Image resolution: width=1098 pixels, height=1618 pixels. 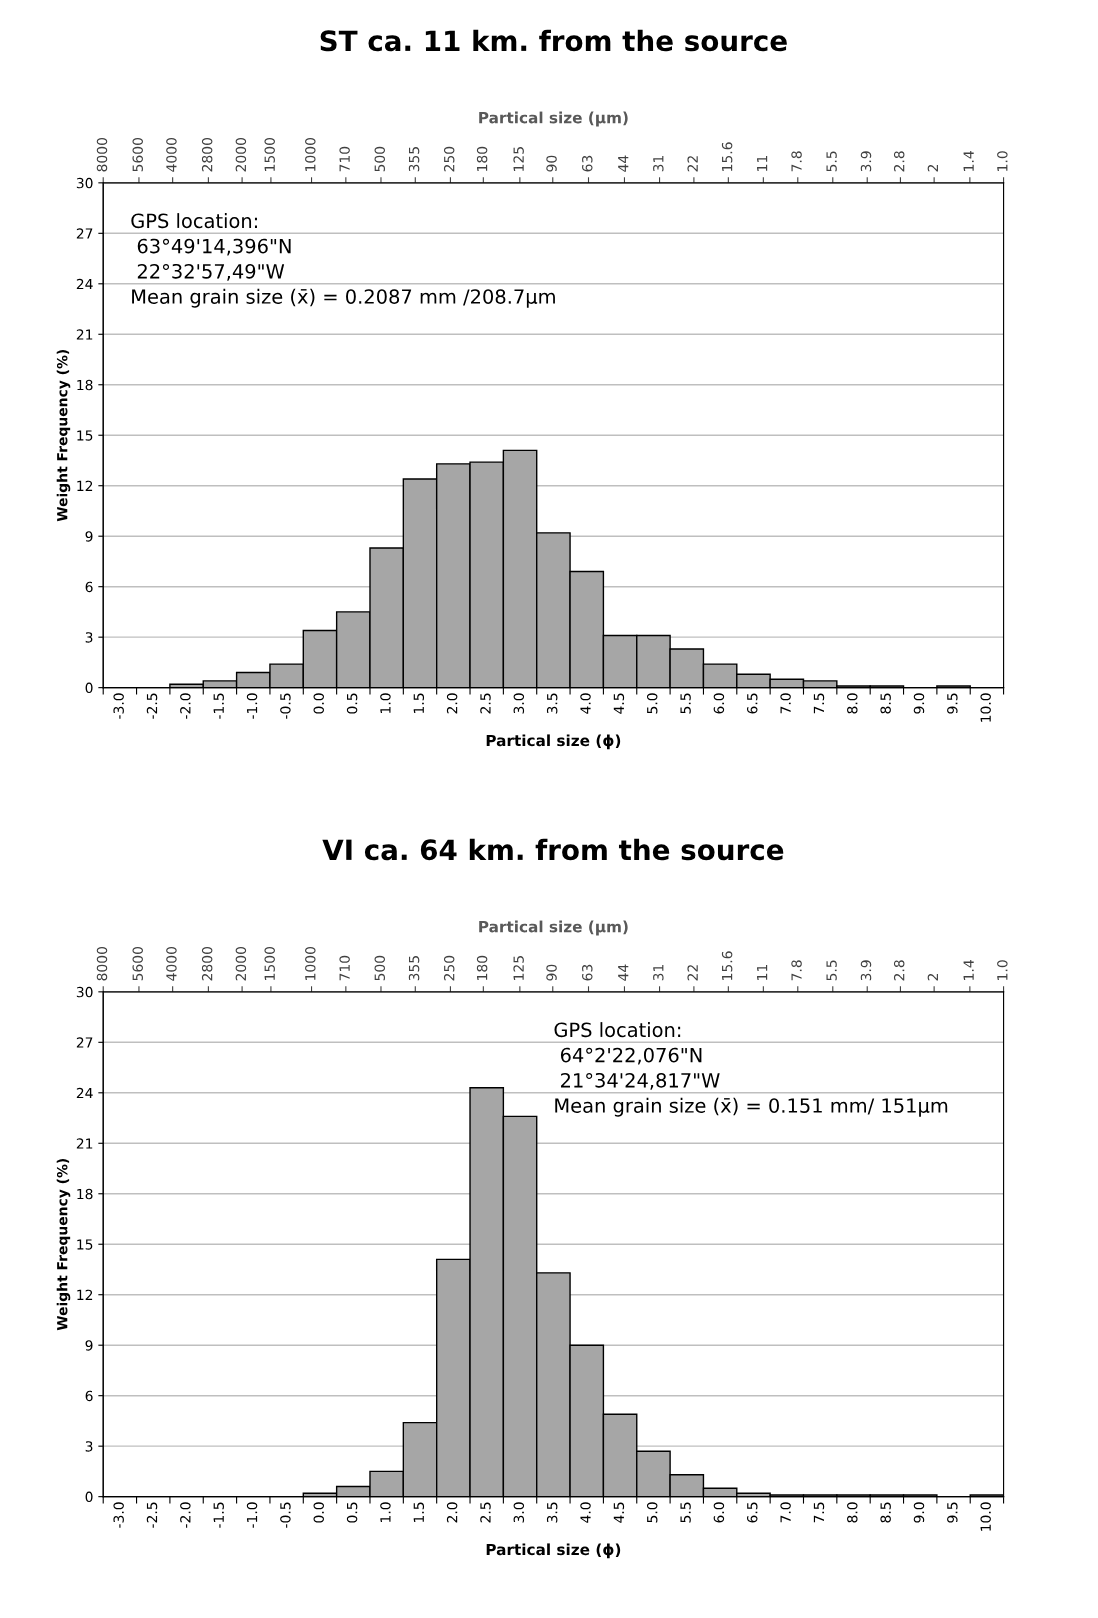 What do you see at coordinates (194, 221) in the screenshot?
I see `annotation: GPS location:` at bounding box center [194, 221].